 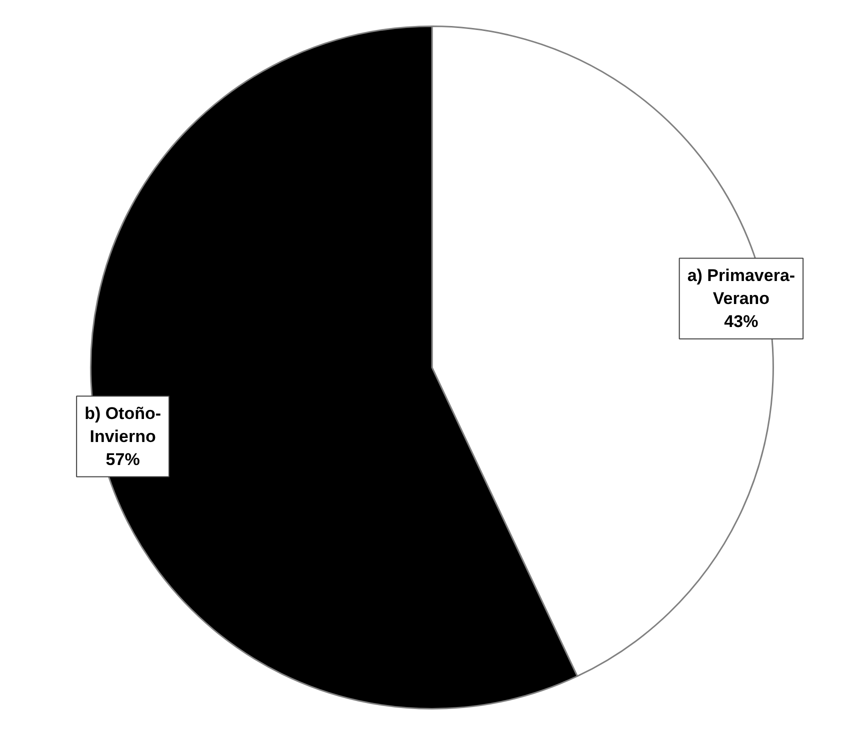 I want to click on slice-label: b) Otoño-Invierno, so click(x=123, y=425).